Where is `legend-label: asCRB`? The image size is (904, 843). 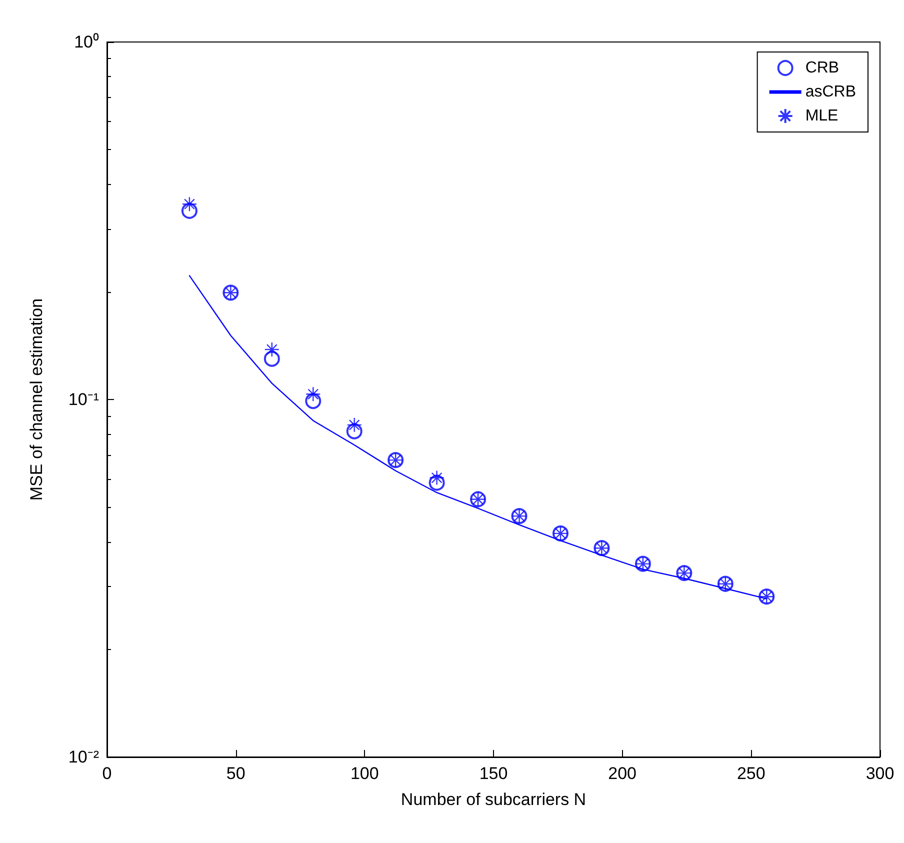 legend-label: asCRB is located at coordinates (830, 92).